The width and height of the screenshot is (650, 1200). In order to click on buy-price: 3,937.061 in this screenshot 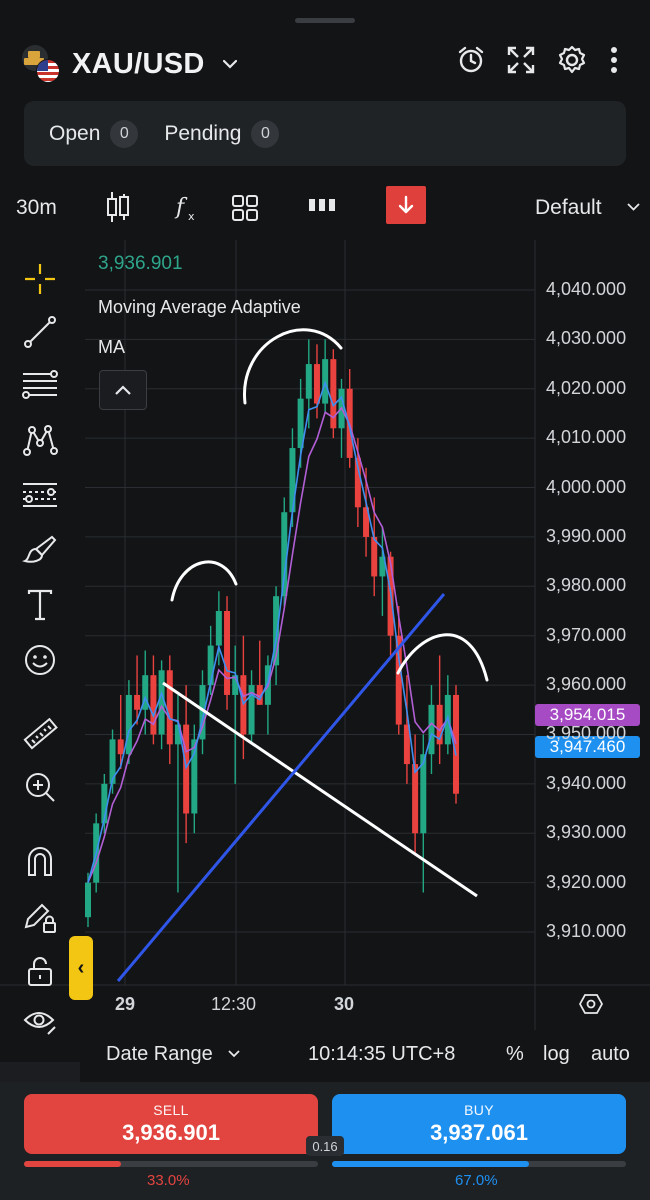, I will do `click(479, 1132)`.